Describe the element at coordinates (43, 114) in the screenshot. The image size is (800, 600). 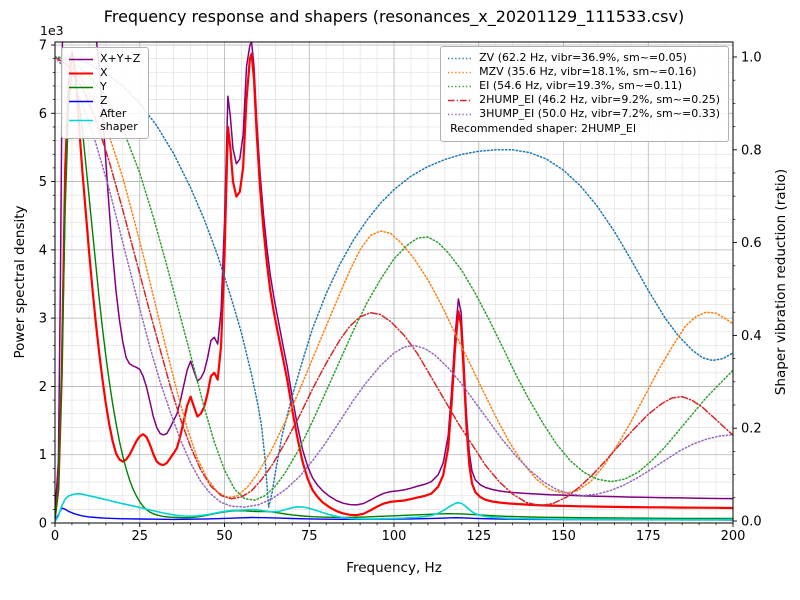
I see `y-left-tick-label: 6` at that location.